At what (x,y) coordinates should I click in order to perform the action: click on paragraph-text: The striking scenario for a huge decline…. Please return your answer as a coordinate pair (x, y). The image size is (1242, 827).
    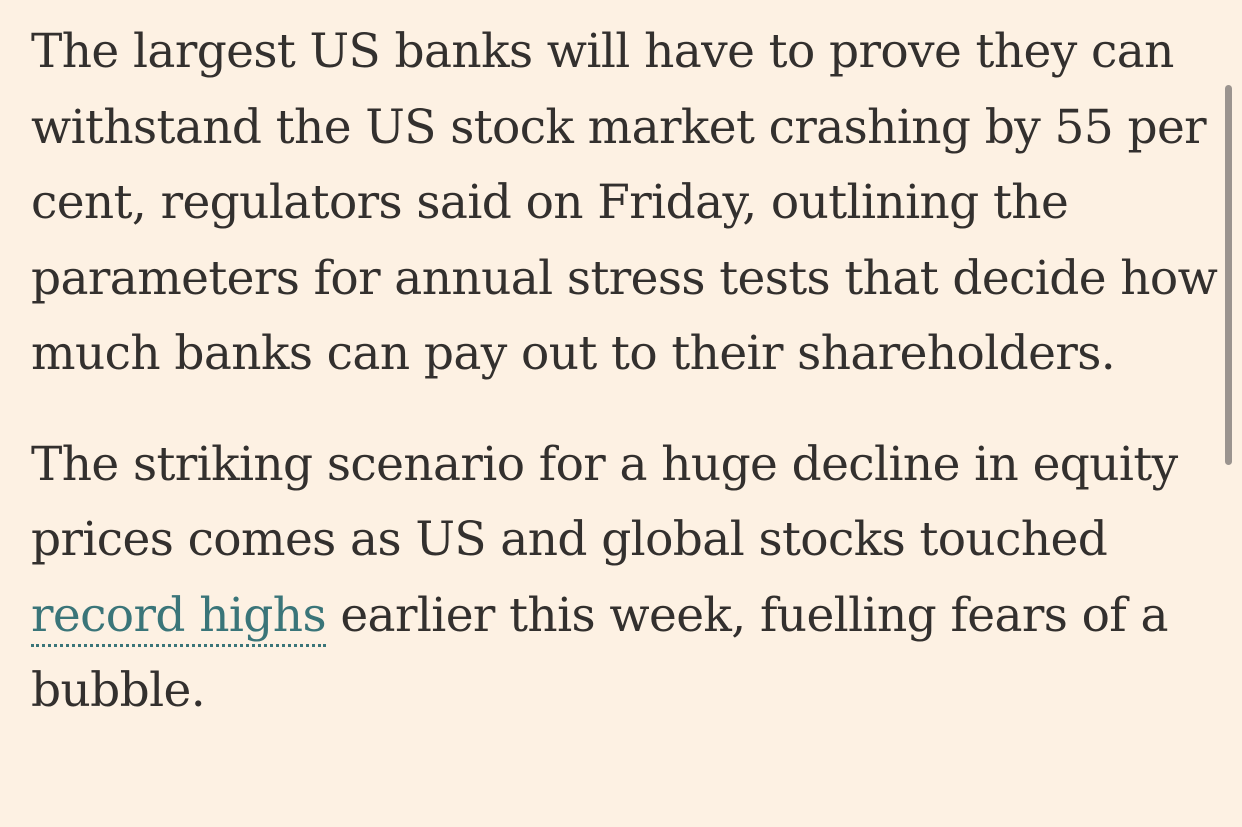
    Looking at the image, I should click on (604, 502).